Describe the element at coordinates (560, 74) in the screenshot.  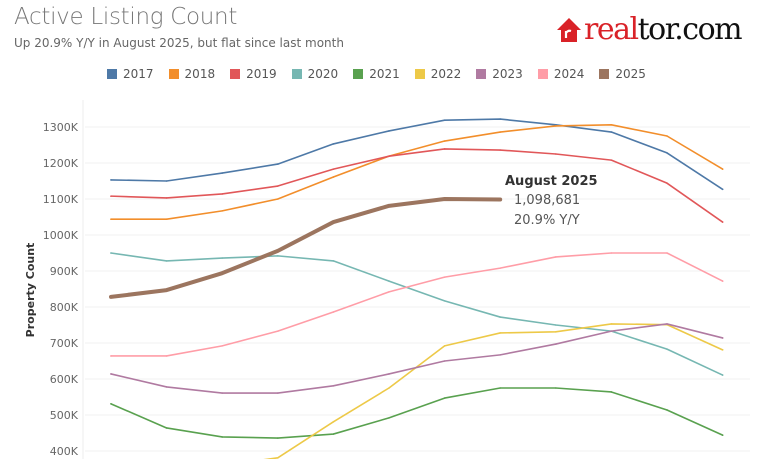
I see `legend-item-2024: 2024` at that location.